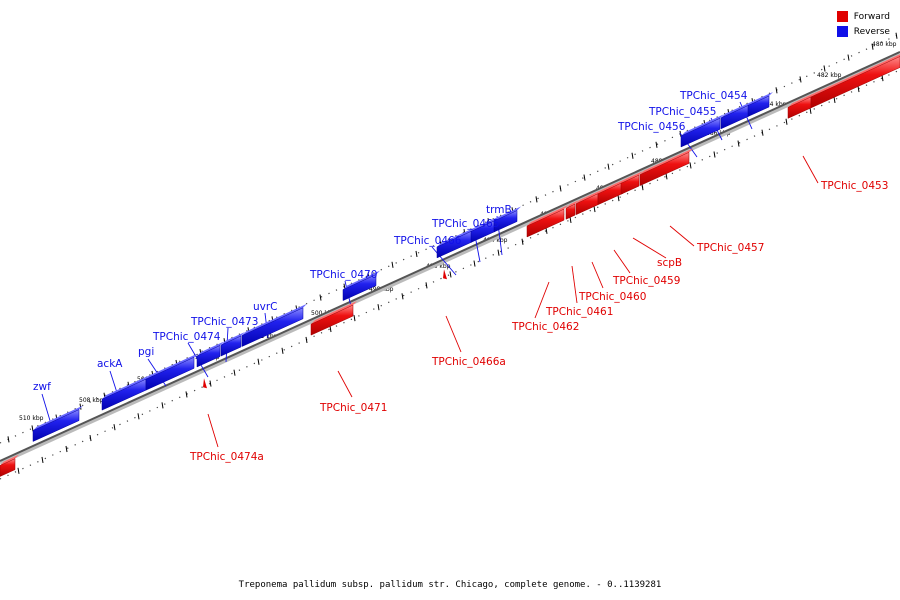 Image resolution: width=900 pixels, height=600 pixels. I want to click on gene-tpchic-0462-top, so click(547, 215).